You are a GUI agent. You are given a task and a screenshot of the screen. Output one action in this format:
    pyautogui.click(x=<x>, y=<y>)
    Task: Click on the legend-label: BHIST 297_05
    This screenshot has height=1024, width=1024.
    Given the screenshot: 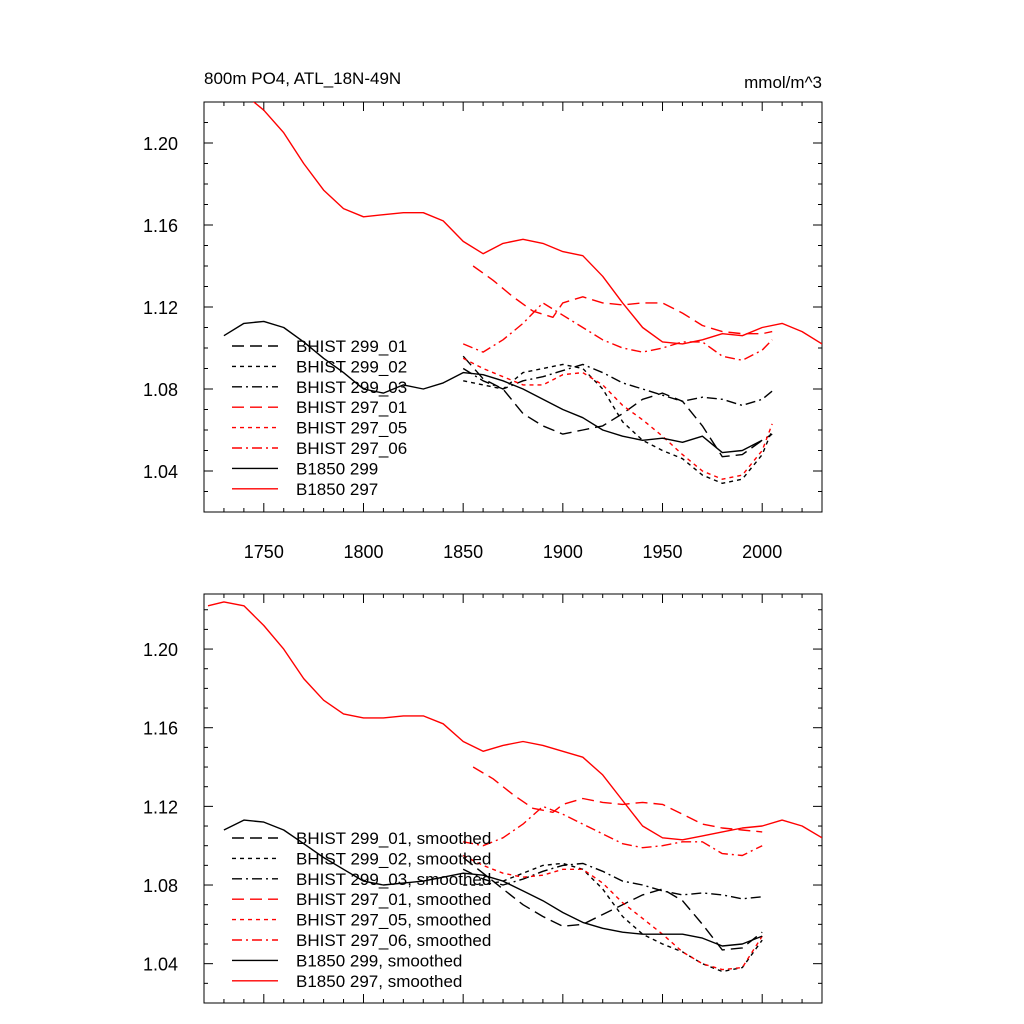 What is the action you would take?
    pyautogui.click(x=351, y=428)
    